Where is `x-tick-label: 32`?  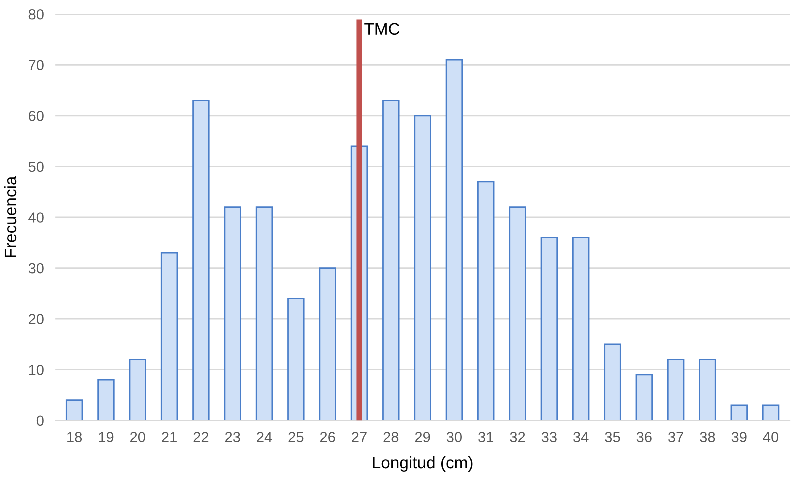
x-tick-label: 32 is located at coordinates (518, 437).